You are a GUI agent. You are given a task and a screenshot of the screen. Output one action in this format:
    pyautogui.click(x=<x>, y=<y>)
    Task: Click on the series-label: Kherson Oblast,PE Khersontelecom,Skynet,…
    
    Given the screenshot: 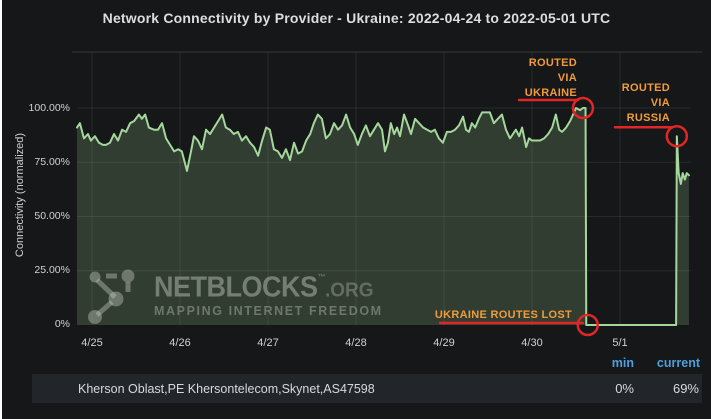 What is the action you would take?
    pyautogui.click(x=226, y=388)
    